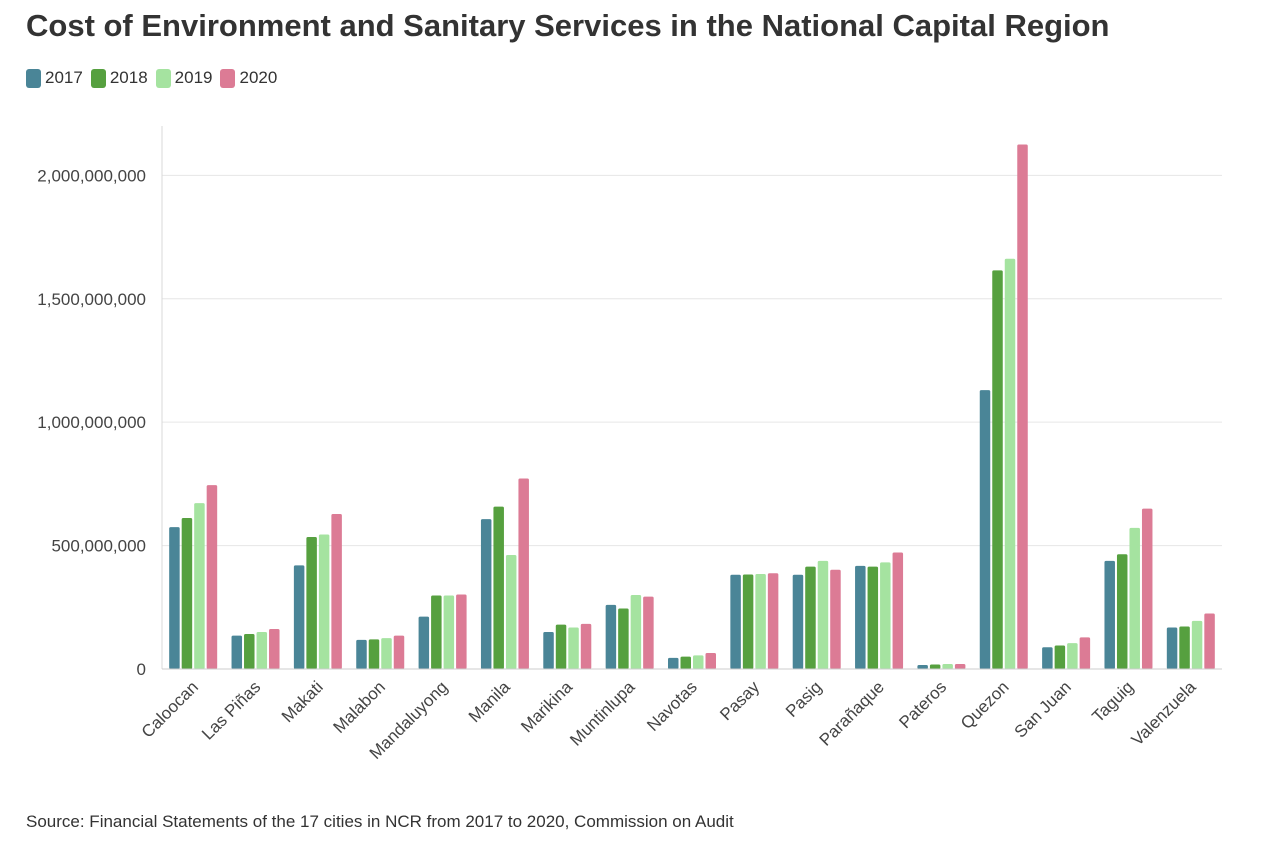 The height and width of the screenshot is (852, 1268). I want to click on bar-2018-parañaque, so click(873, 617).